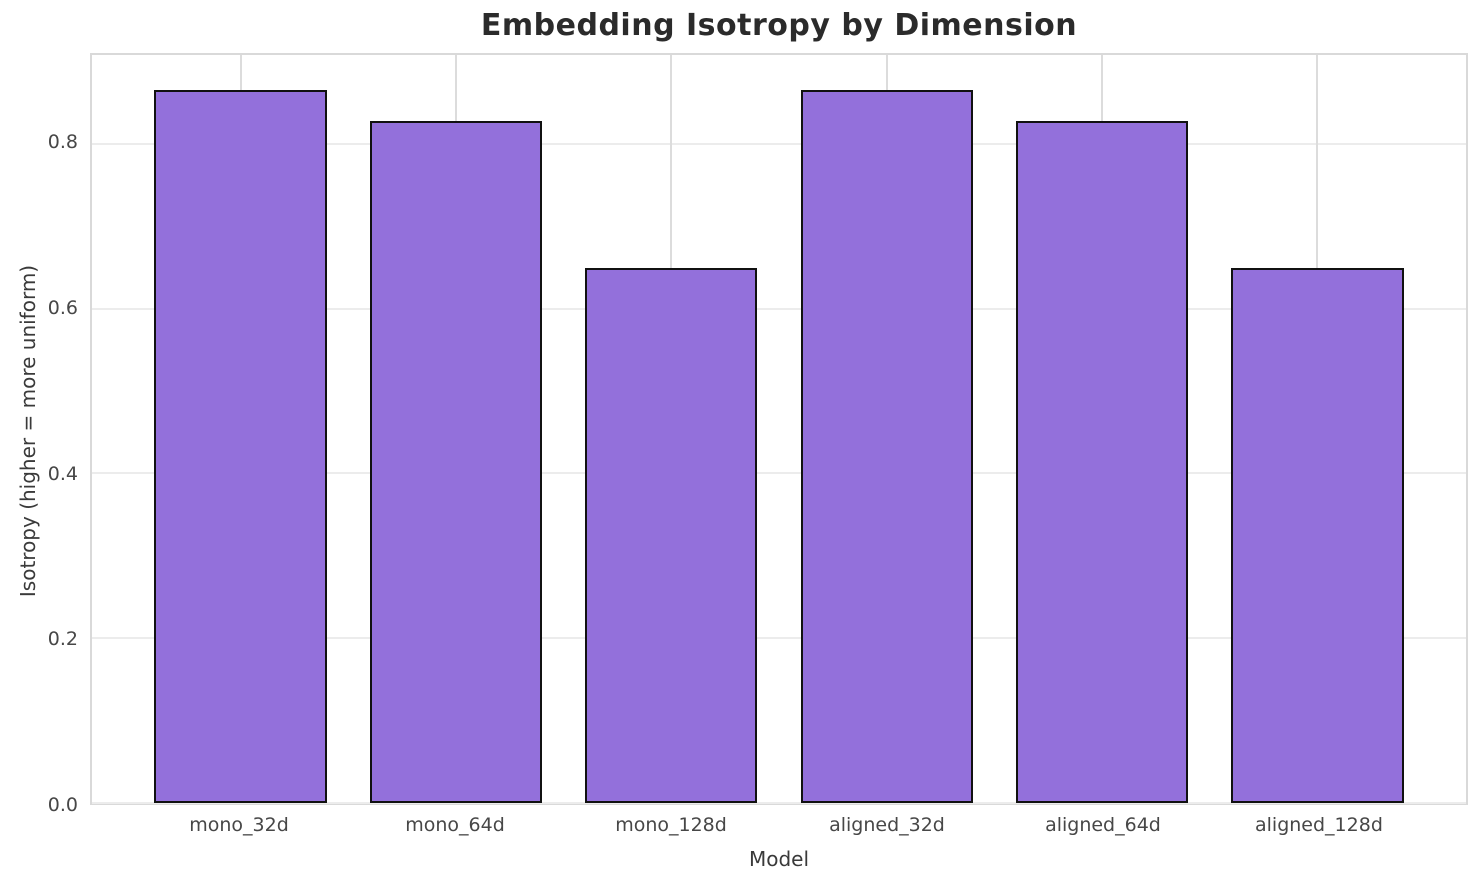 The width and height of the screenshot is (1484, 885). I want to click on x-tick-label-aligned_64d: aligned_64d, so click(1103, 825).